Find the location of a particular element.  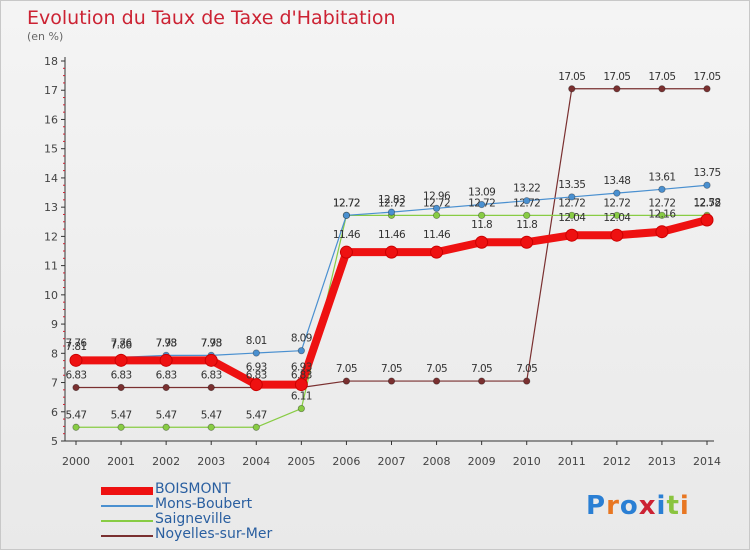

data-label-1: 12.72 is located at coordinates (346, 203).